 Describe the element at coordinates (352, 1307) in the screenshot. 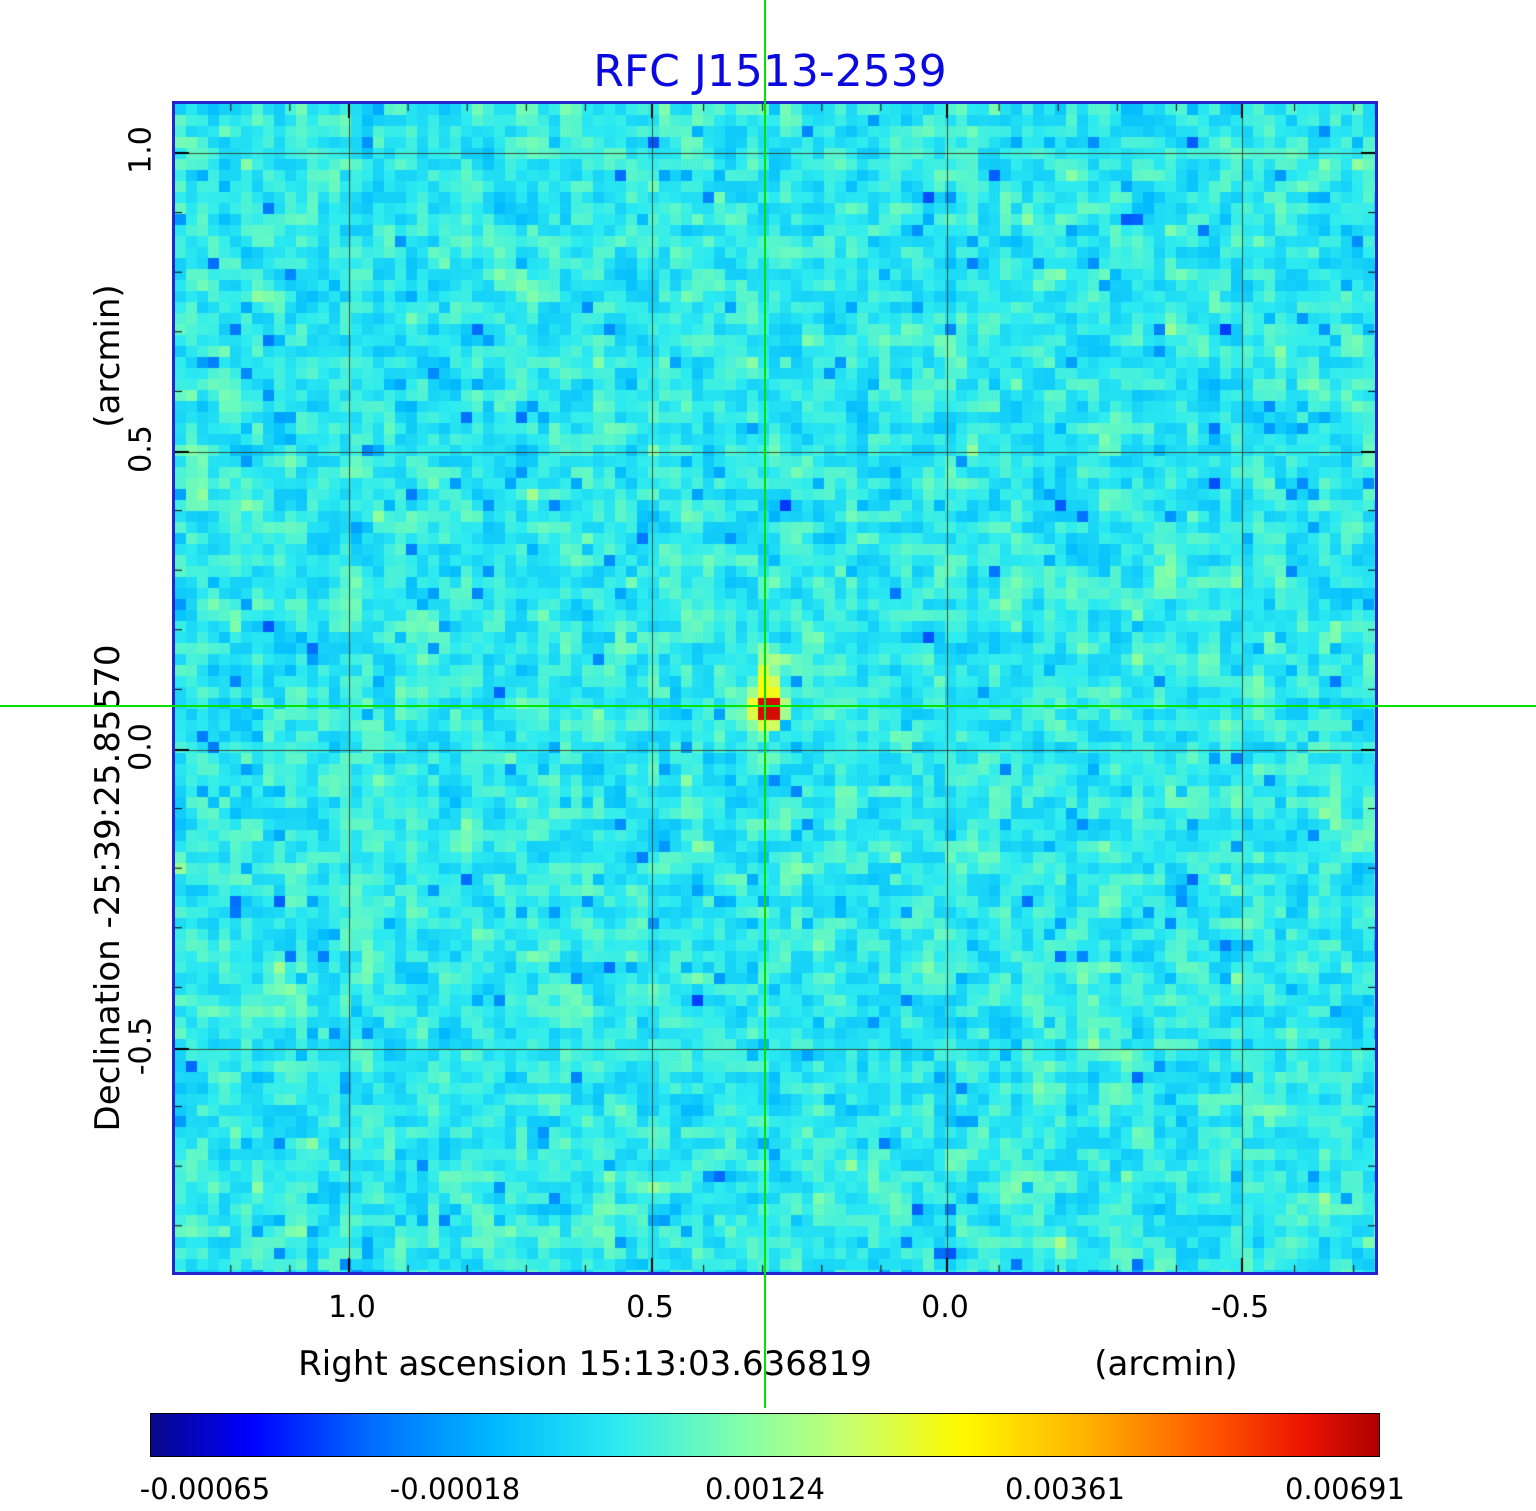

I see `x-tick-label: 1.0` at that location.